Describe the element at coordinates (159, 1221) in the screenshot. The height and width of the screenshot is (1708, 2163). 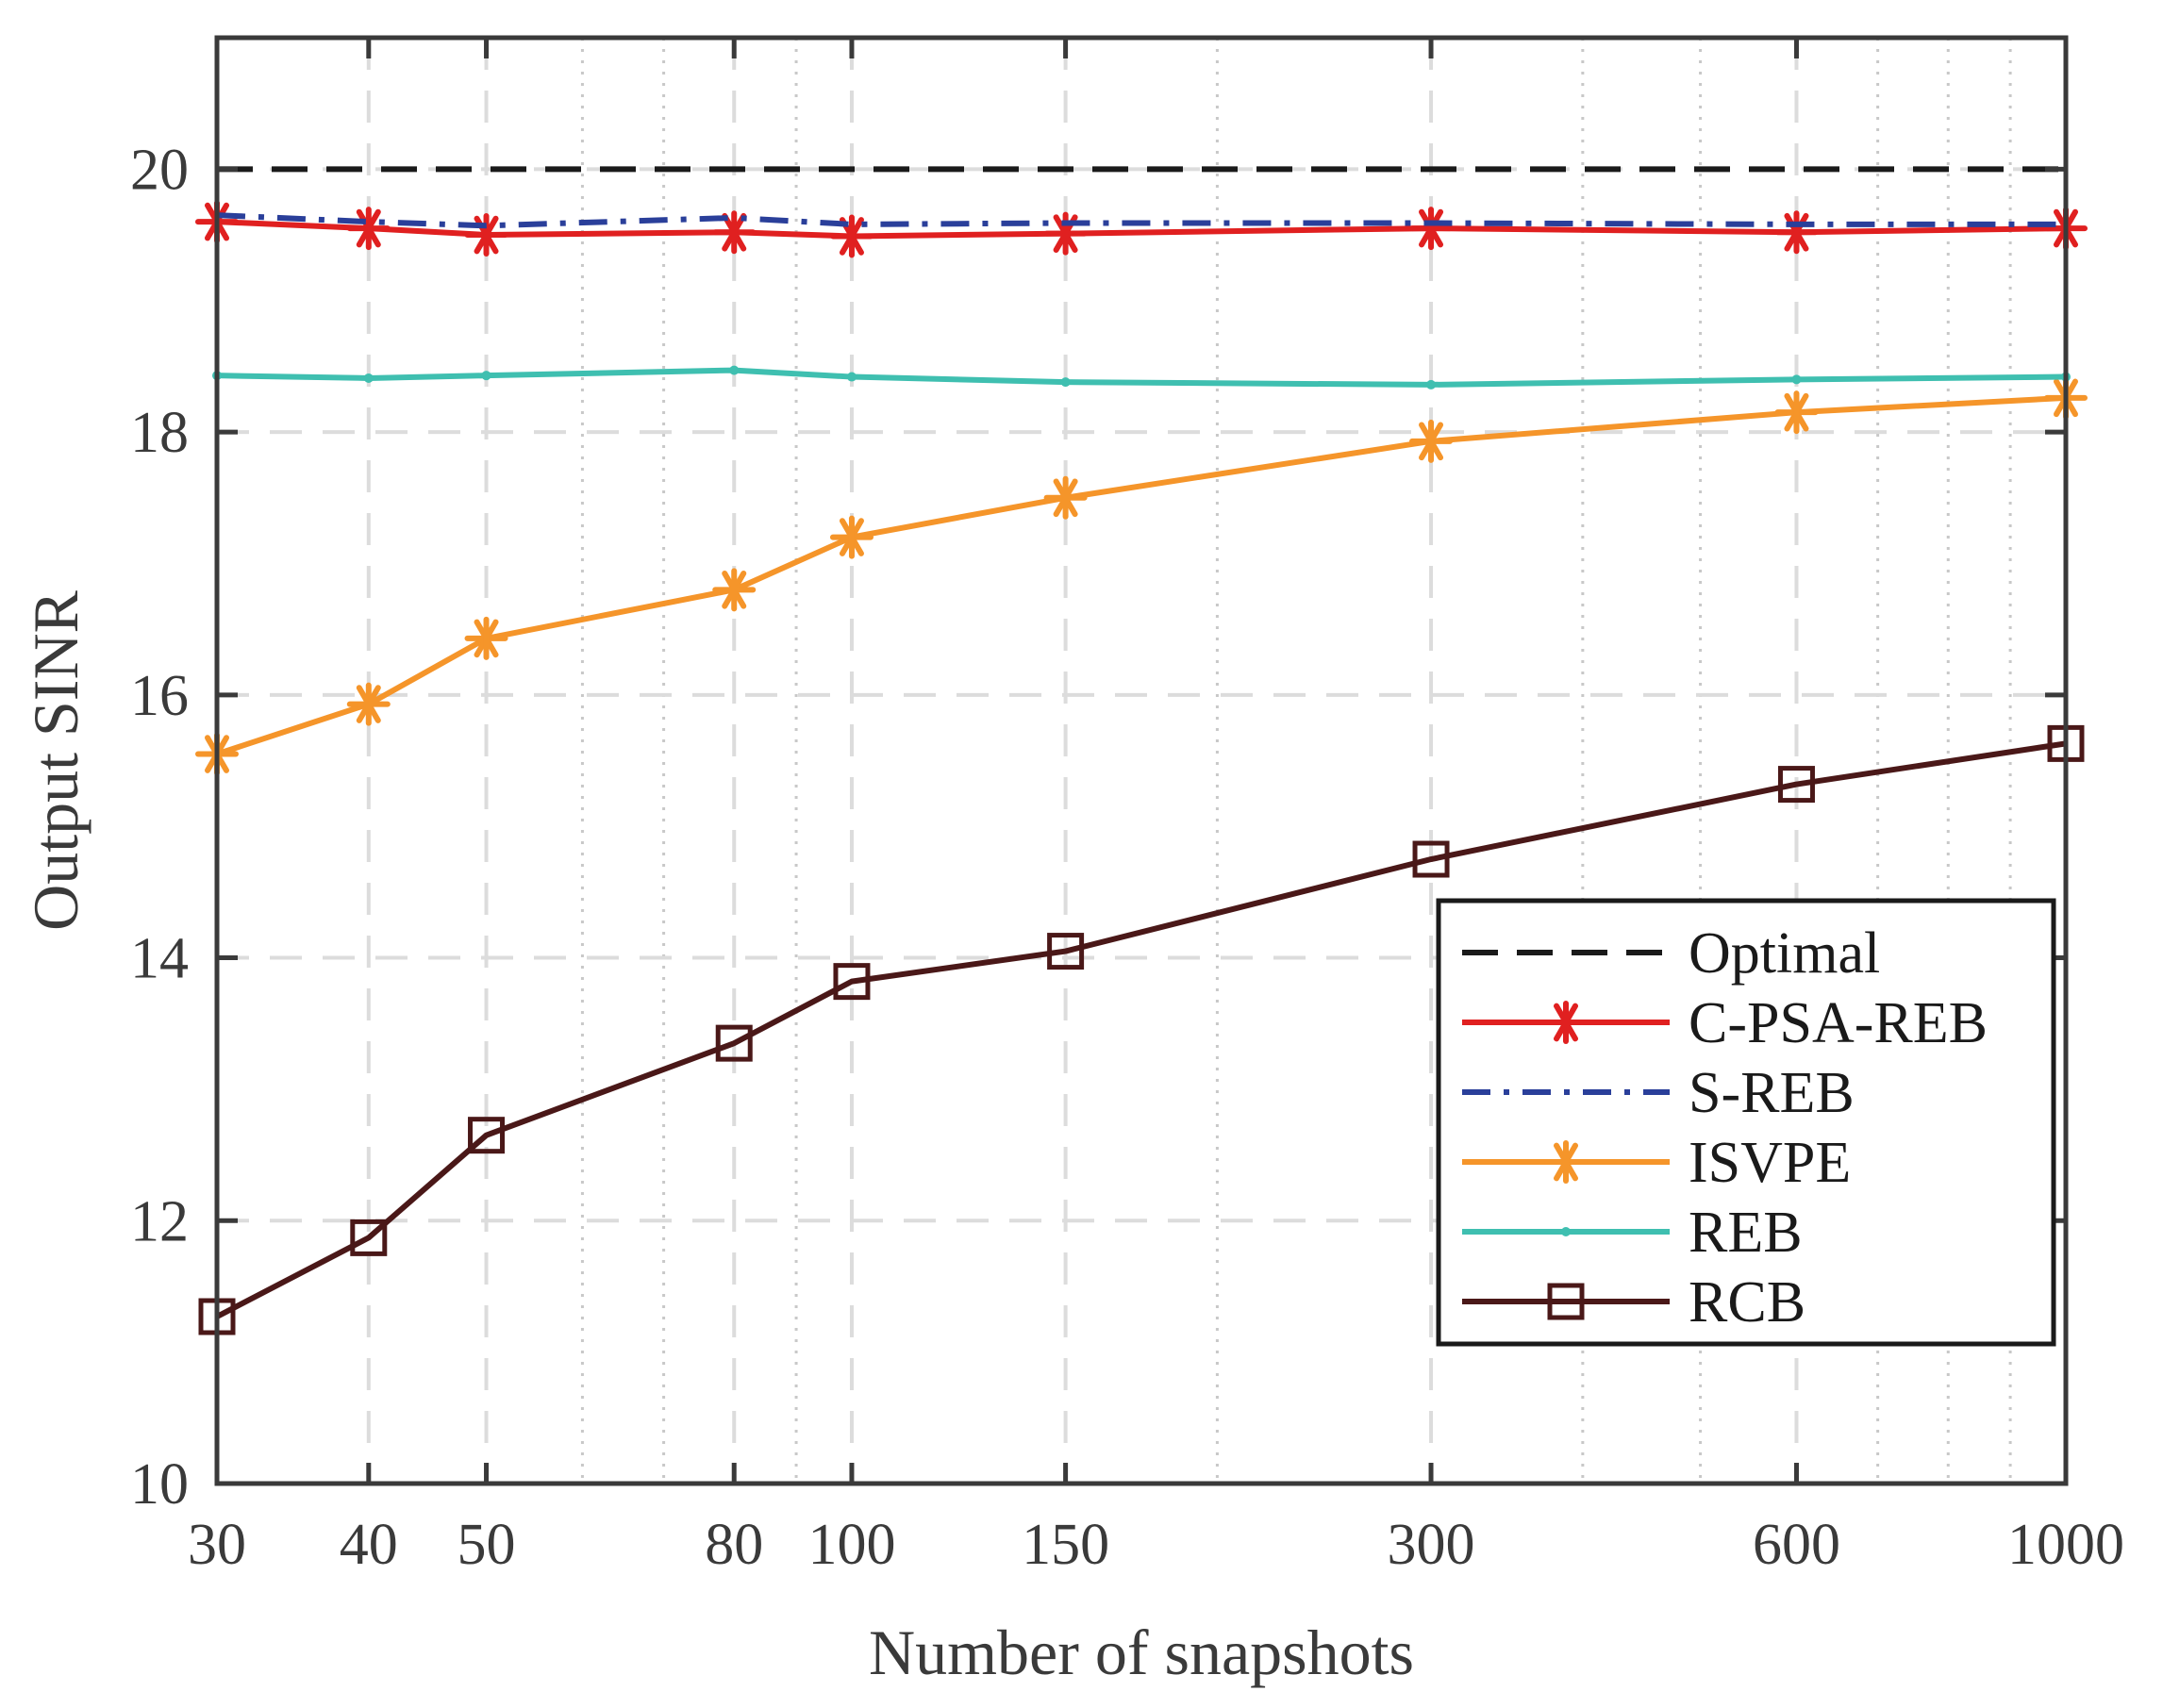
I see `y-tick-label: 12` at that location.